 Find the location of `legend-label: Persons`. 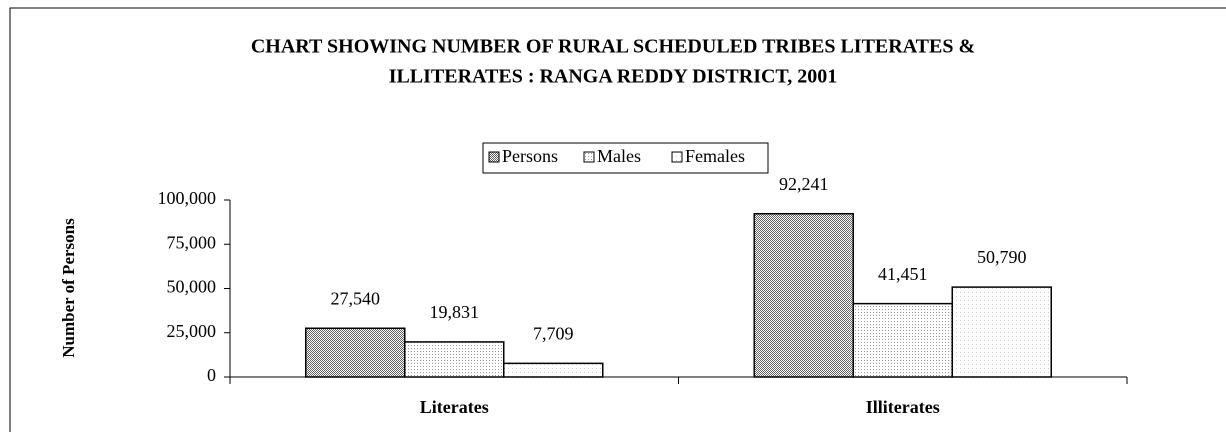

legend-label: Persons is located at coordinates (530, 156).